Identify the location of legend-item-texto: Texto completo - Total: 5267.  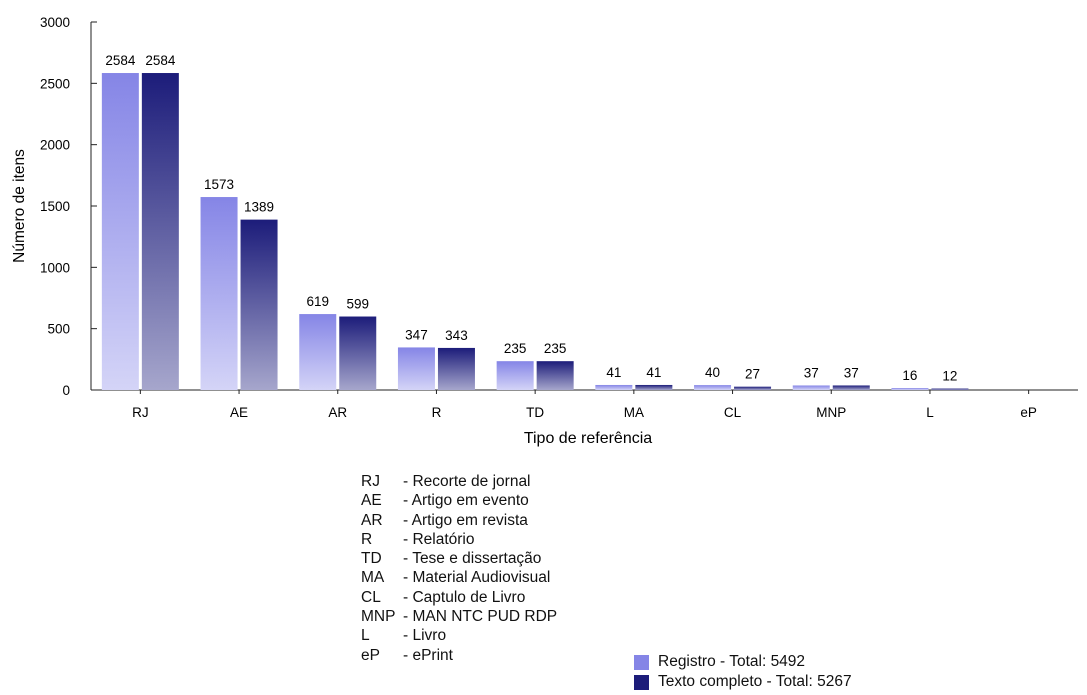
(743, 682).